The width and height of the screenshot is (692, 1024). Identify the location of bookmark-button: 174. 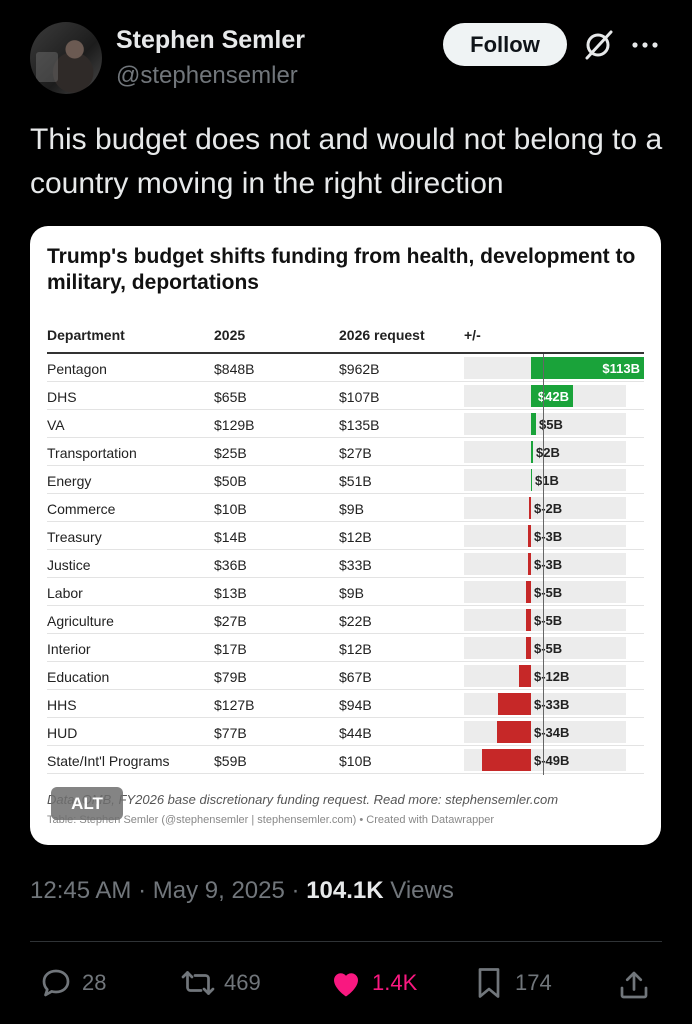
(511, 983).